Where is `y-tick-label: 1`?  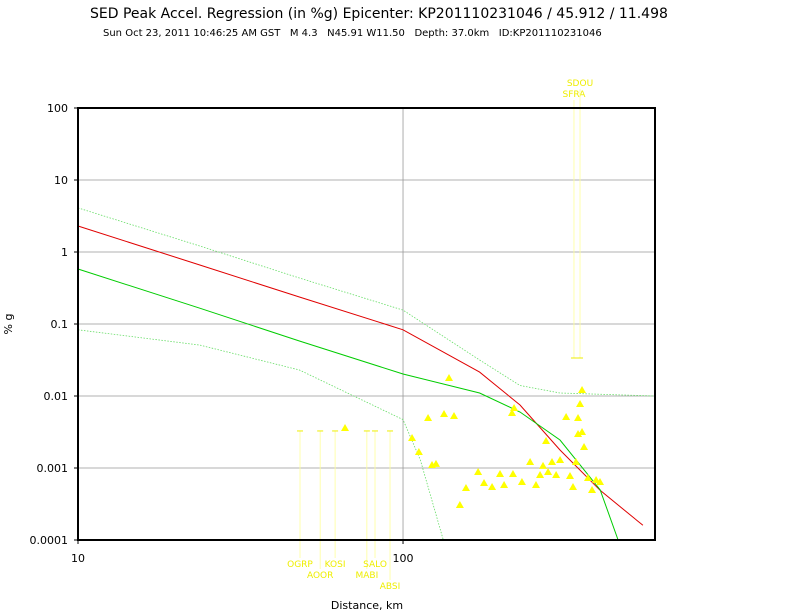
y-tick-label: 1 is located at coordinates (64, 252).